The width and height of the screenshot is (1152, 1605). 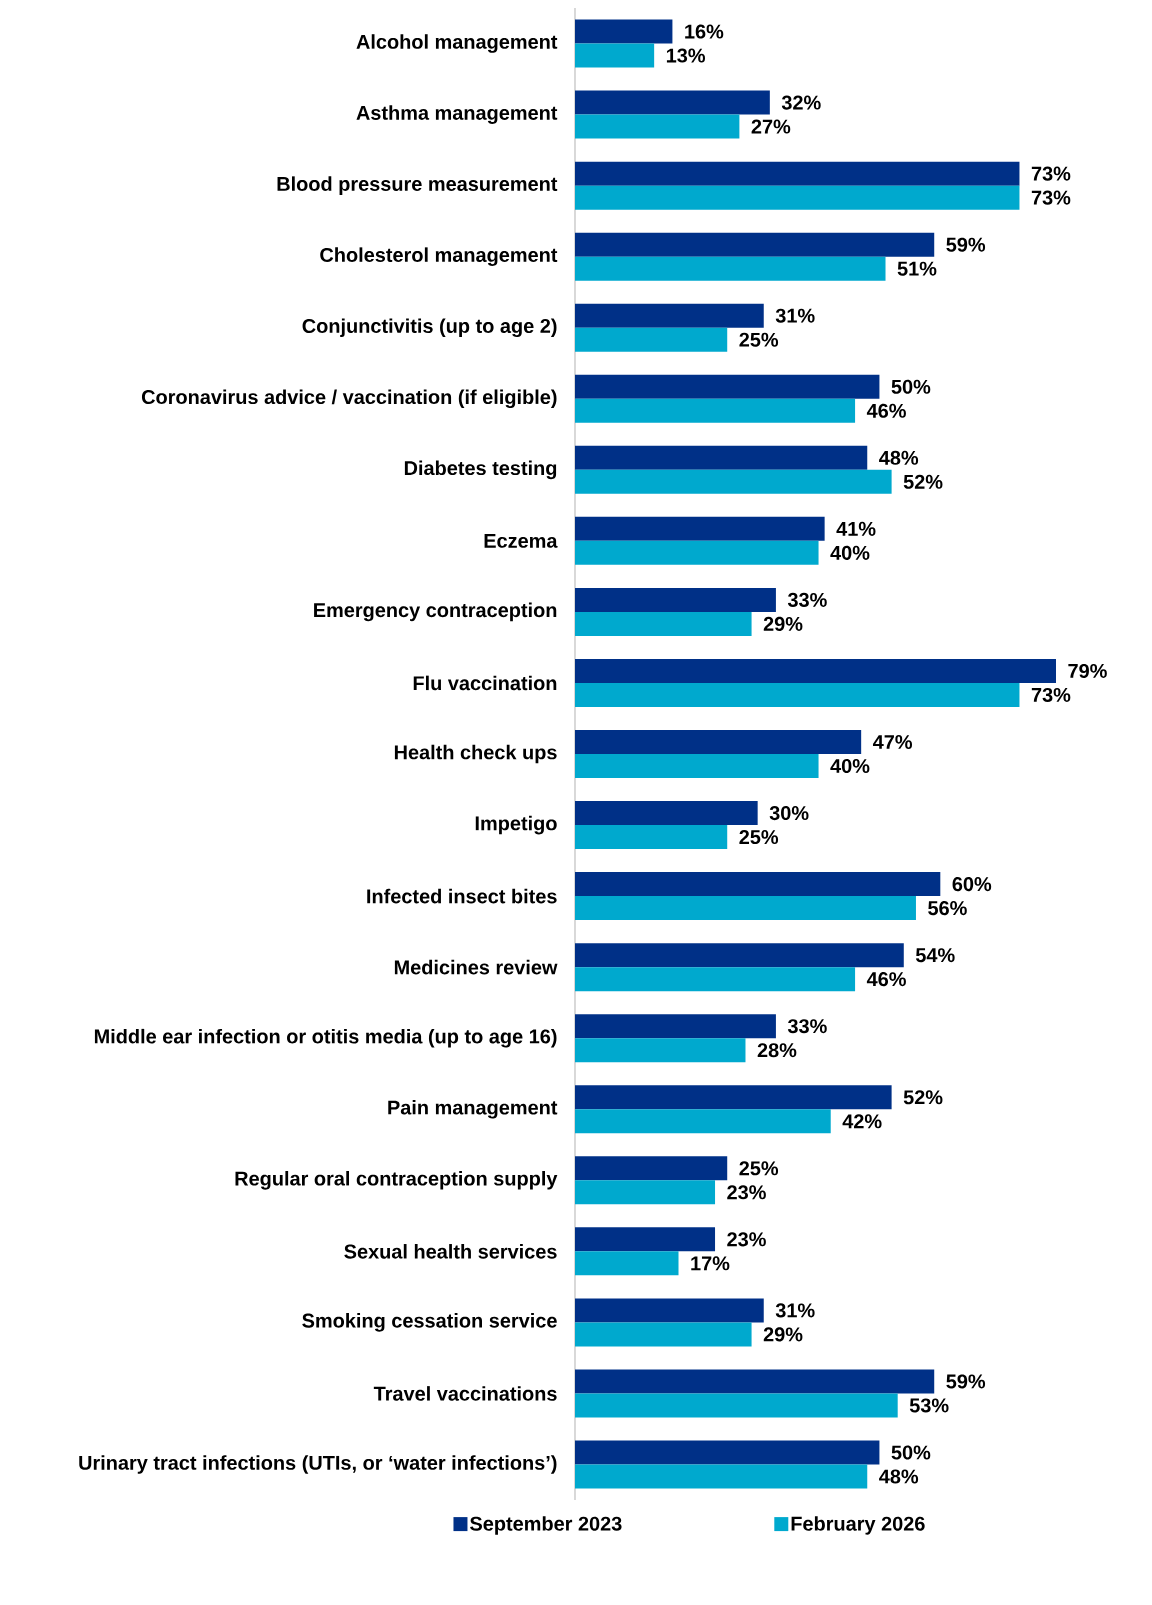 I want to click on legend-label: February 2026, so click(x=858, y=1525).